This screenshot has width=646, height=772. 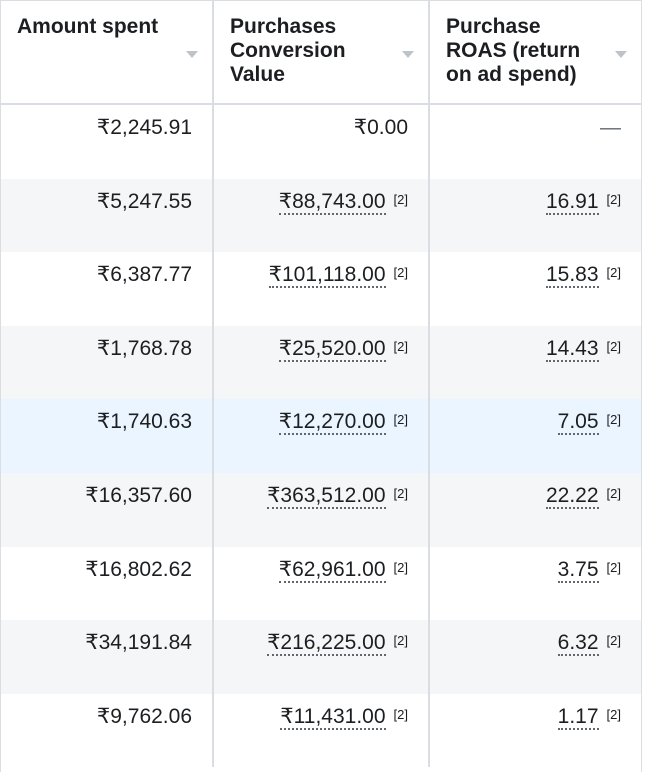 What do you see at coordinates (535, 731) in the screenshot?
I see `cell-roas: 1.17 [2]` at bounding box center [535, 731].